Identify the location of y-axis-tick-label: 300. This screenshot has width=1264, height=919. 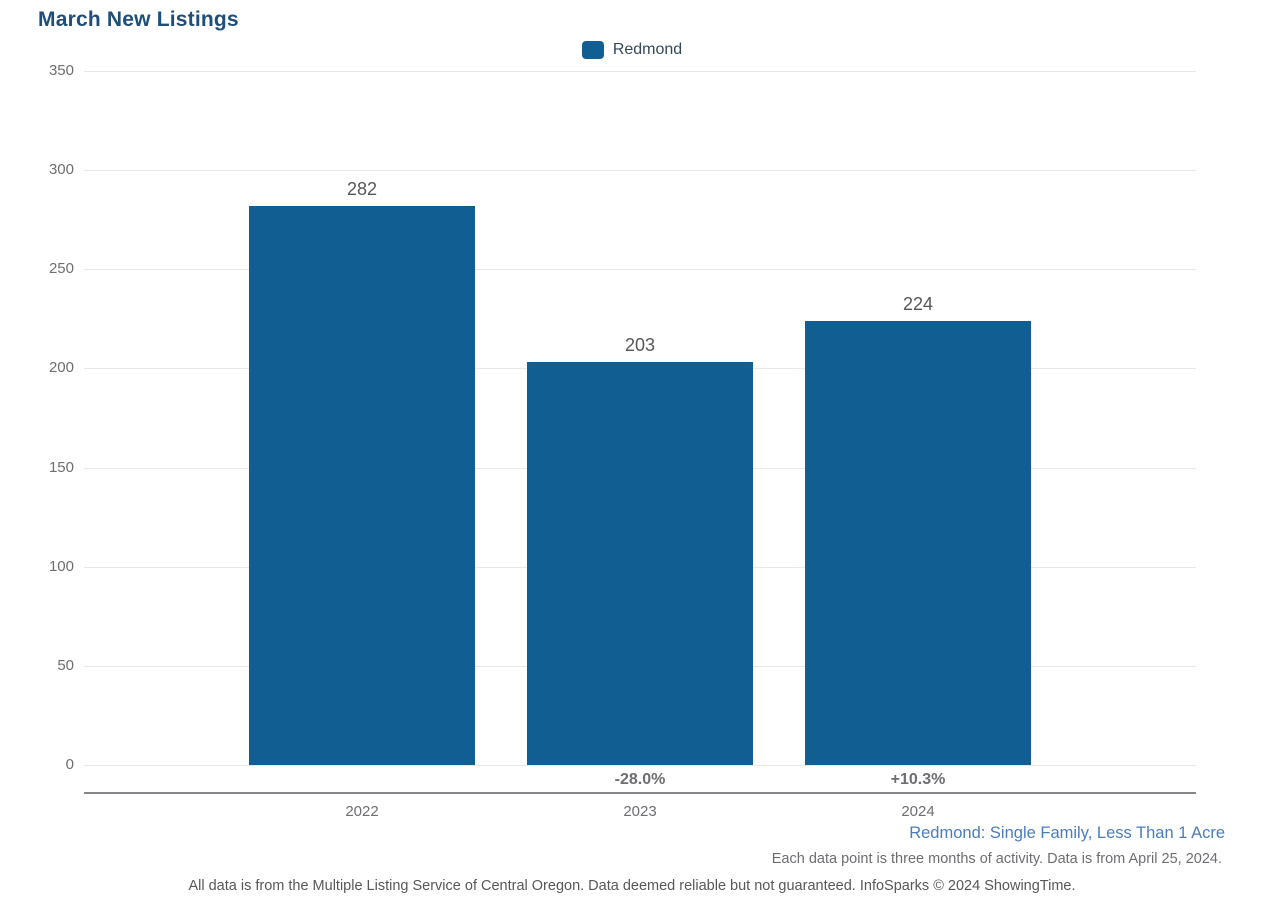
(61, 170).